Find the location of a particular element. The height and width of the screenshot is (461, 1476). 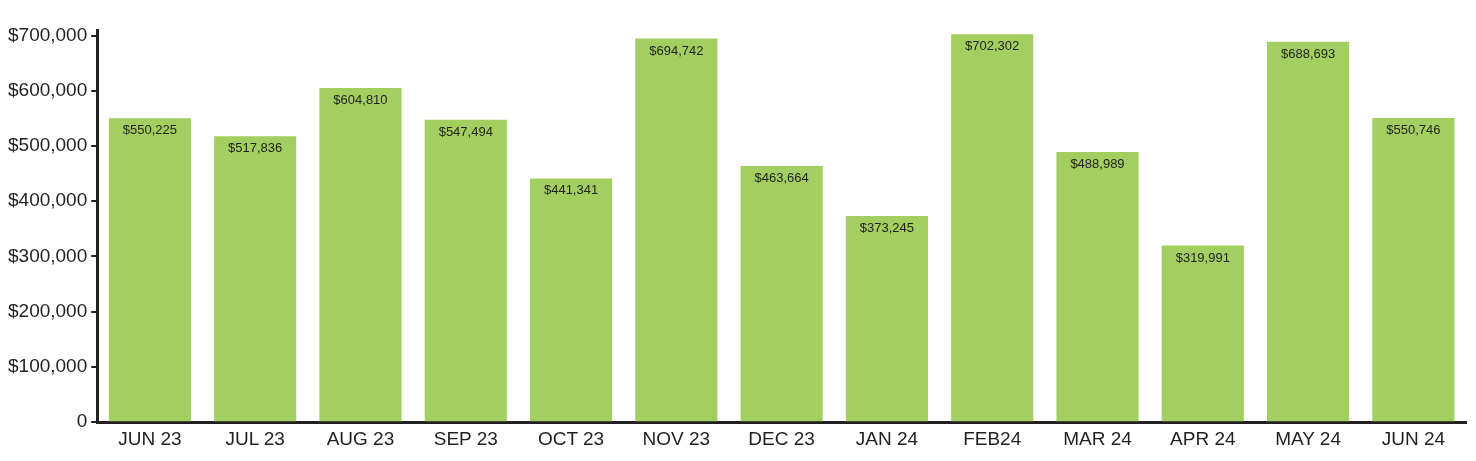

y-tick-label: $600,000 is located at coordinates (48, 89).